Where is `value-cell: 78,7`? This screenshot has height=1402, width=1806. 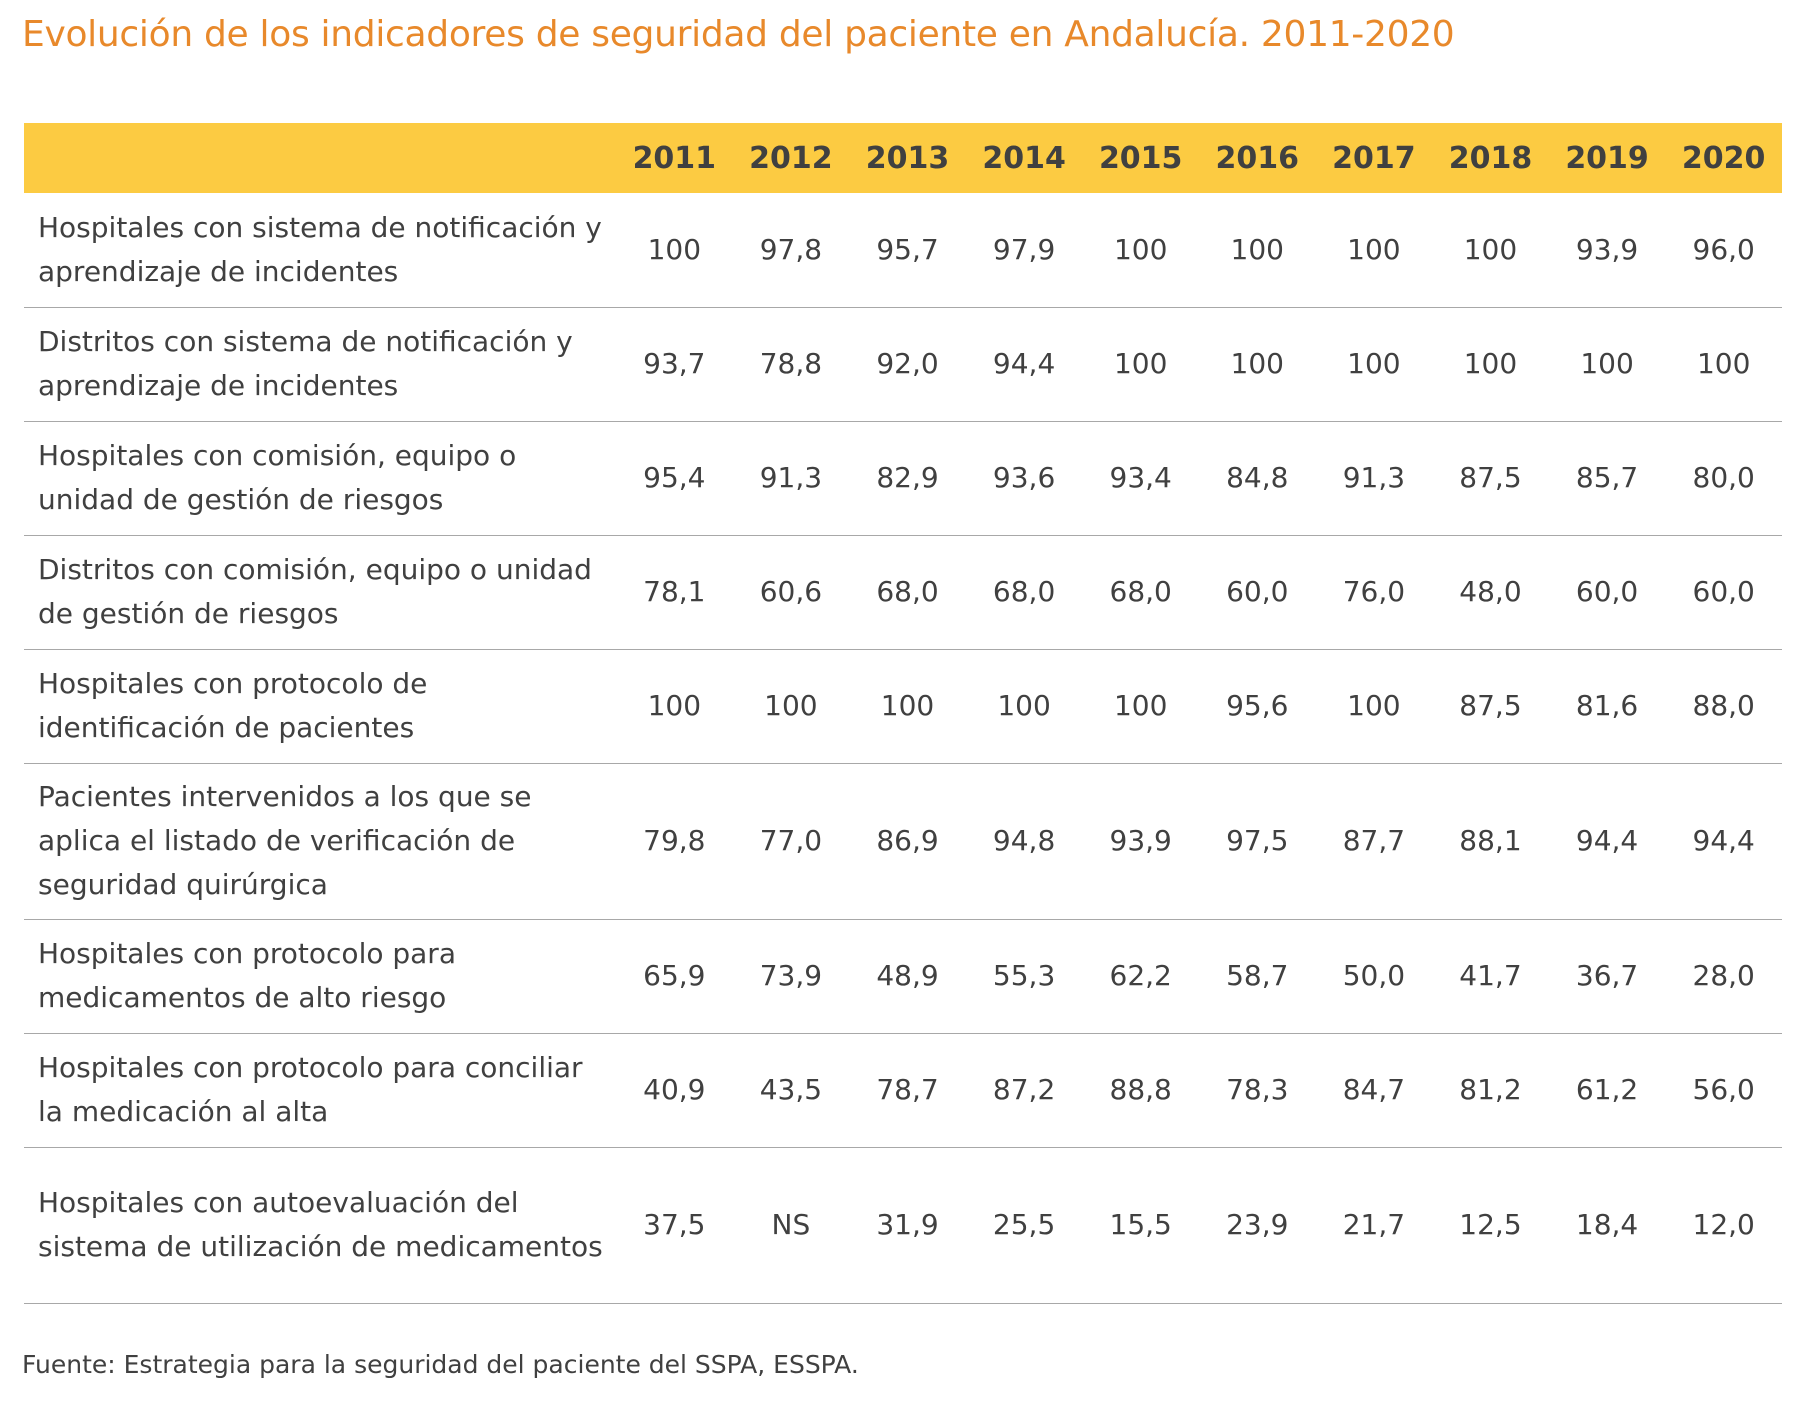
value-cell: 78,7 is located at coordinates (907, 1090).